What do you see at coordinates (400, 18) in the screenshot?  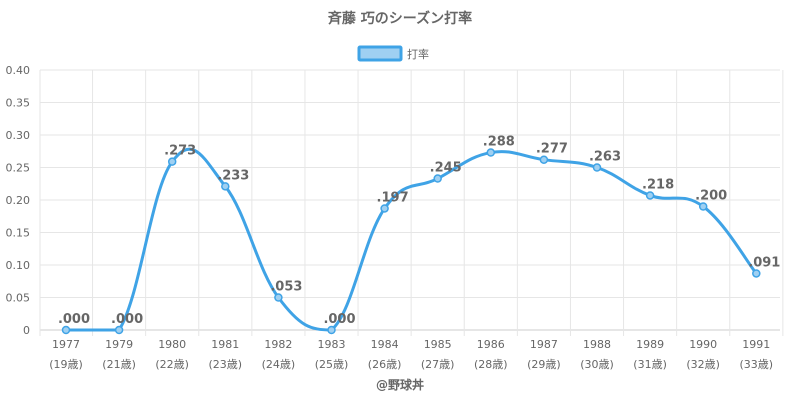 I see `chart-title: 斉藤 巧のシーズン打率` at bounding box center [400, 18].